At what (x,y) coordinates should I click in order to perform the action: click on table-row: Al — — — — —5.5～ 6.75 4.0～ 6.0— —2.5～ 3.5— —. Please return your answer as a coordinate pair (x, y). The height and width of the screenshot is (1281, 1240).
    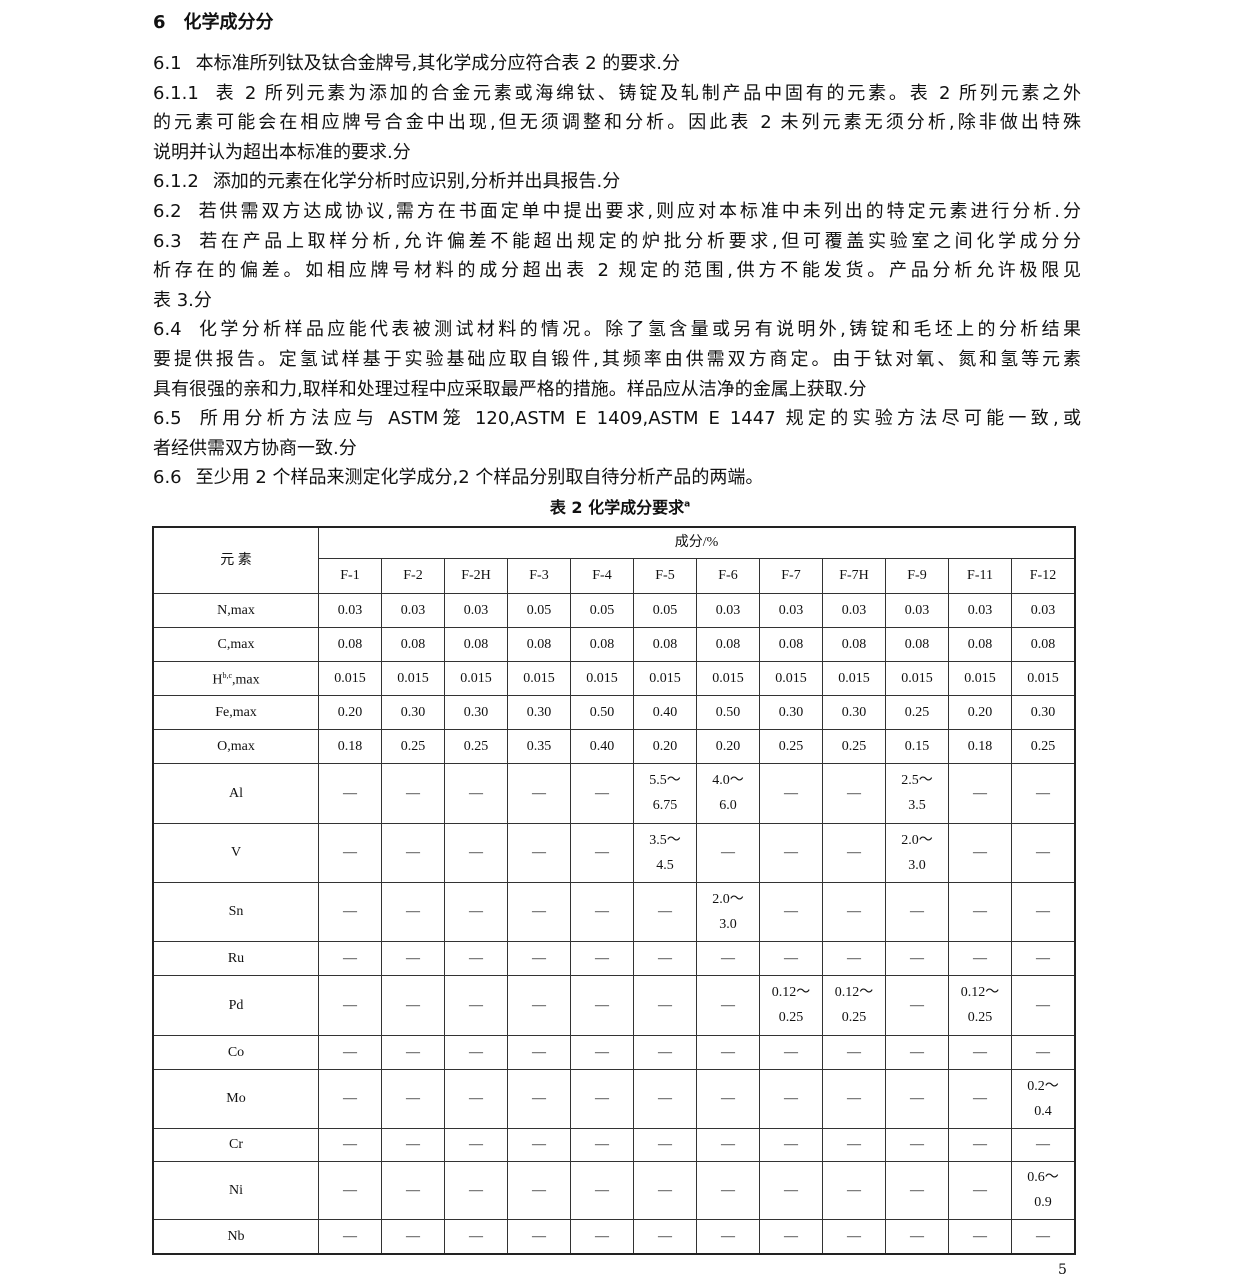
    Looking at the image, I should click on (614, 793).